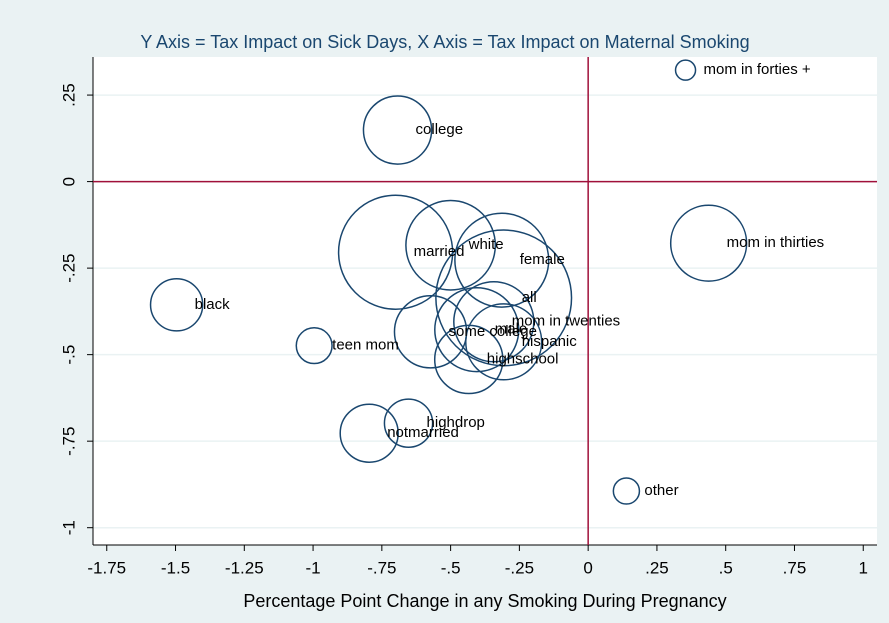  Describe the element at coordinates (313, 567) in the screenshot. I see `x-tick-label: -1` at that location.